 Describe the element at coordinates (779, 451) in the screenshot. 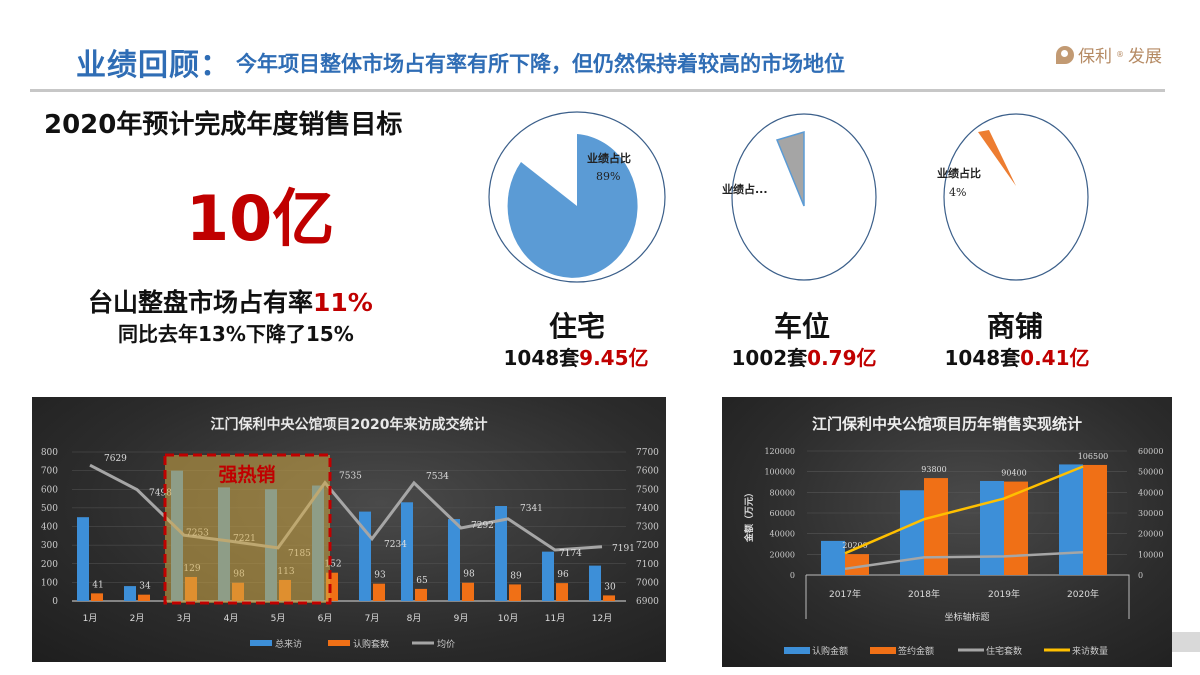

I see `left-axis-tick: 120000` at that location.